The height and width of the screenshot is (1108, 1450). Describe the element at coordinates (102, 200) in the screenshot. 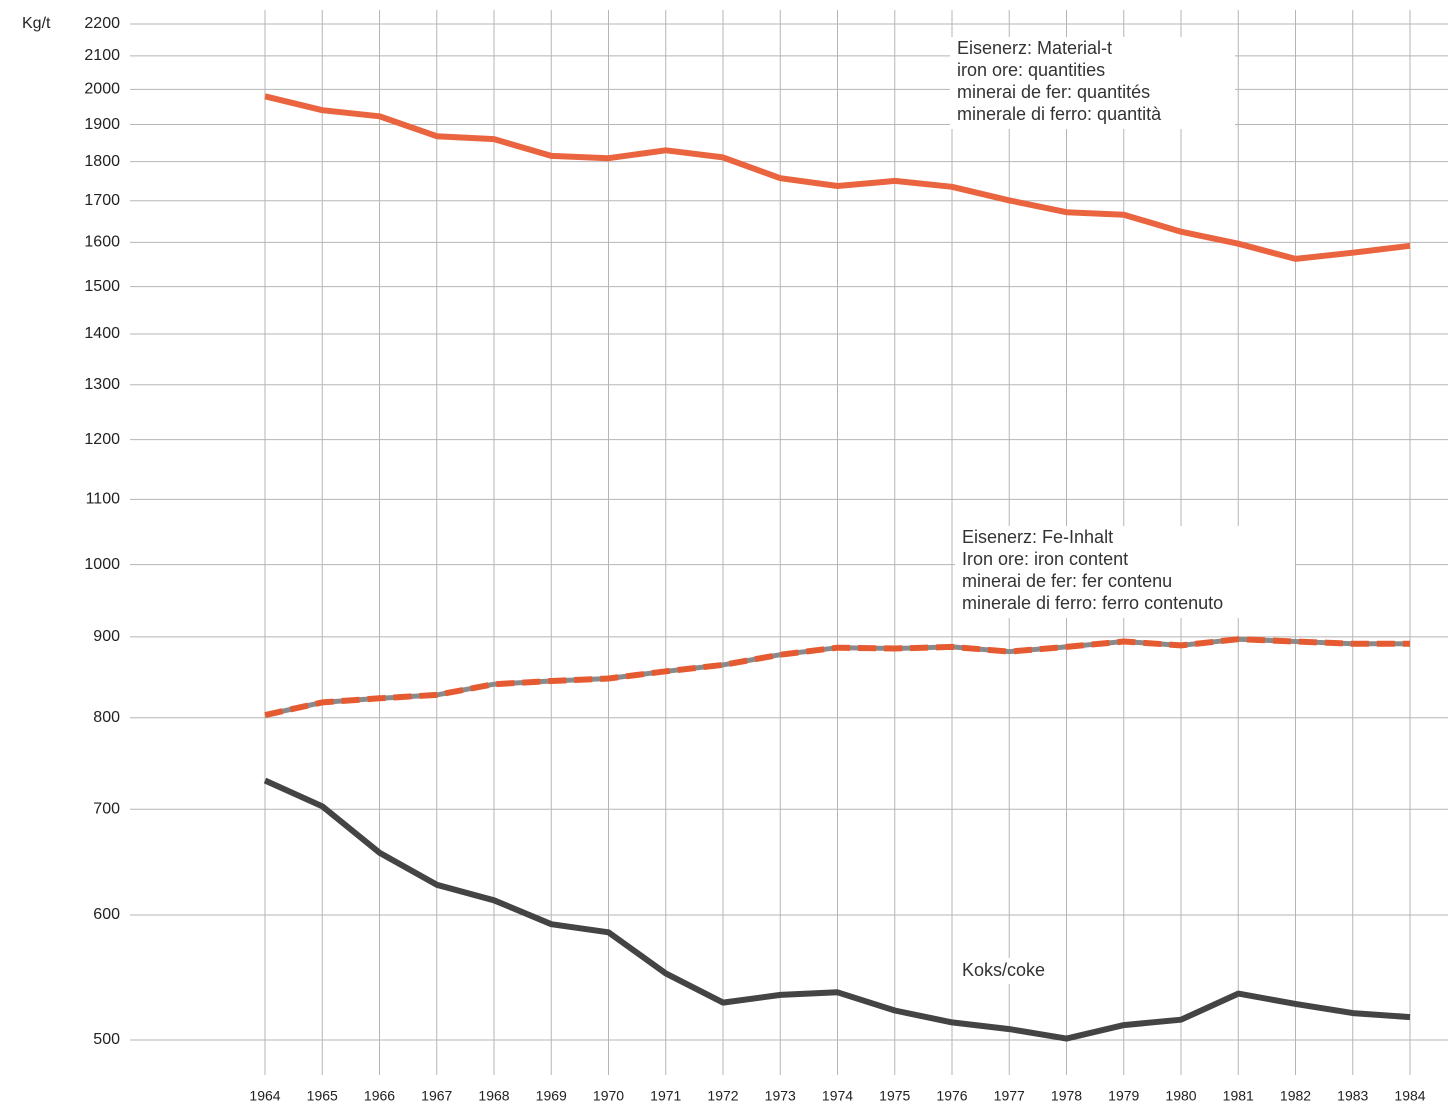

I see `y-tick-label: 1700` at that location.